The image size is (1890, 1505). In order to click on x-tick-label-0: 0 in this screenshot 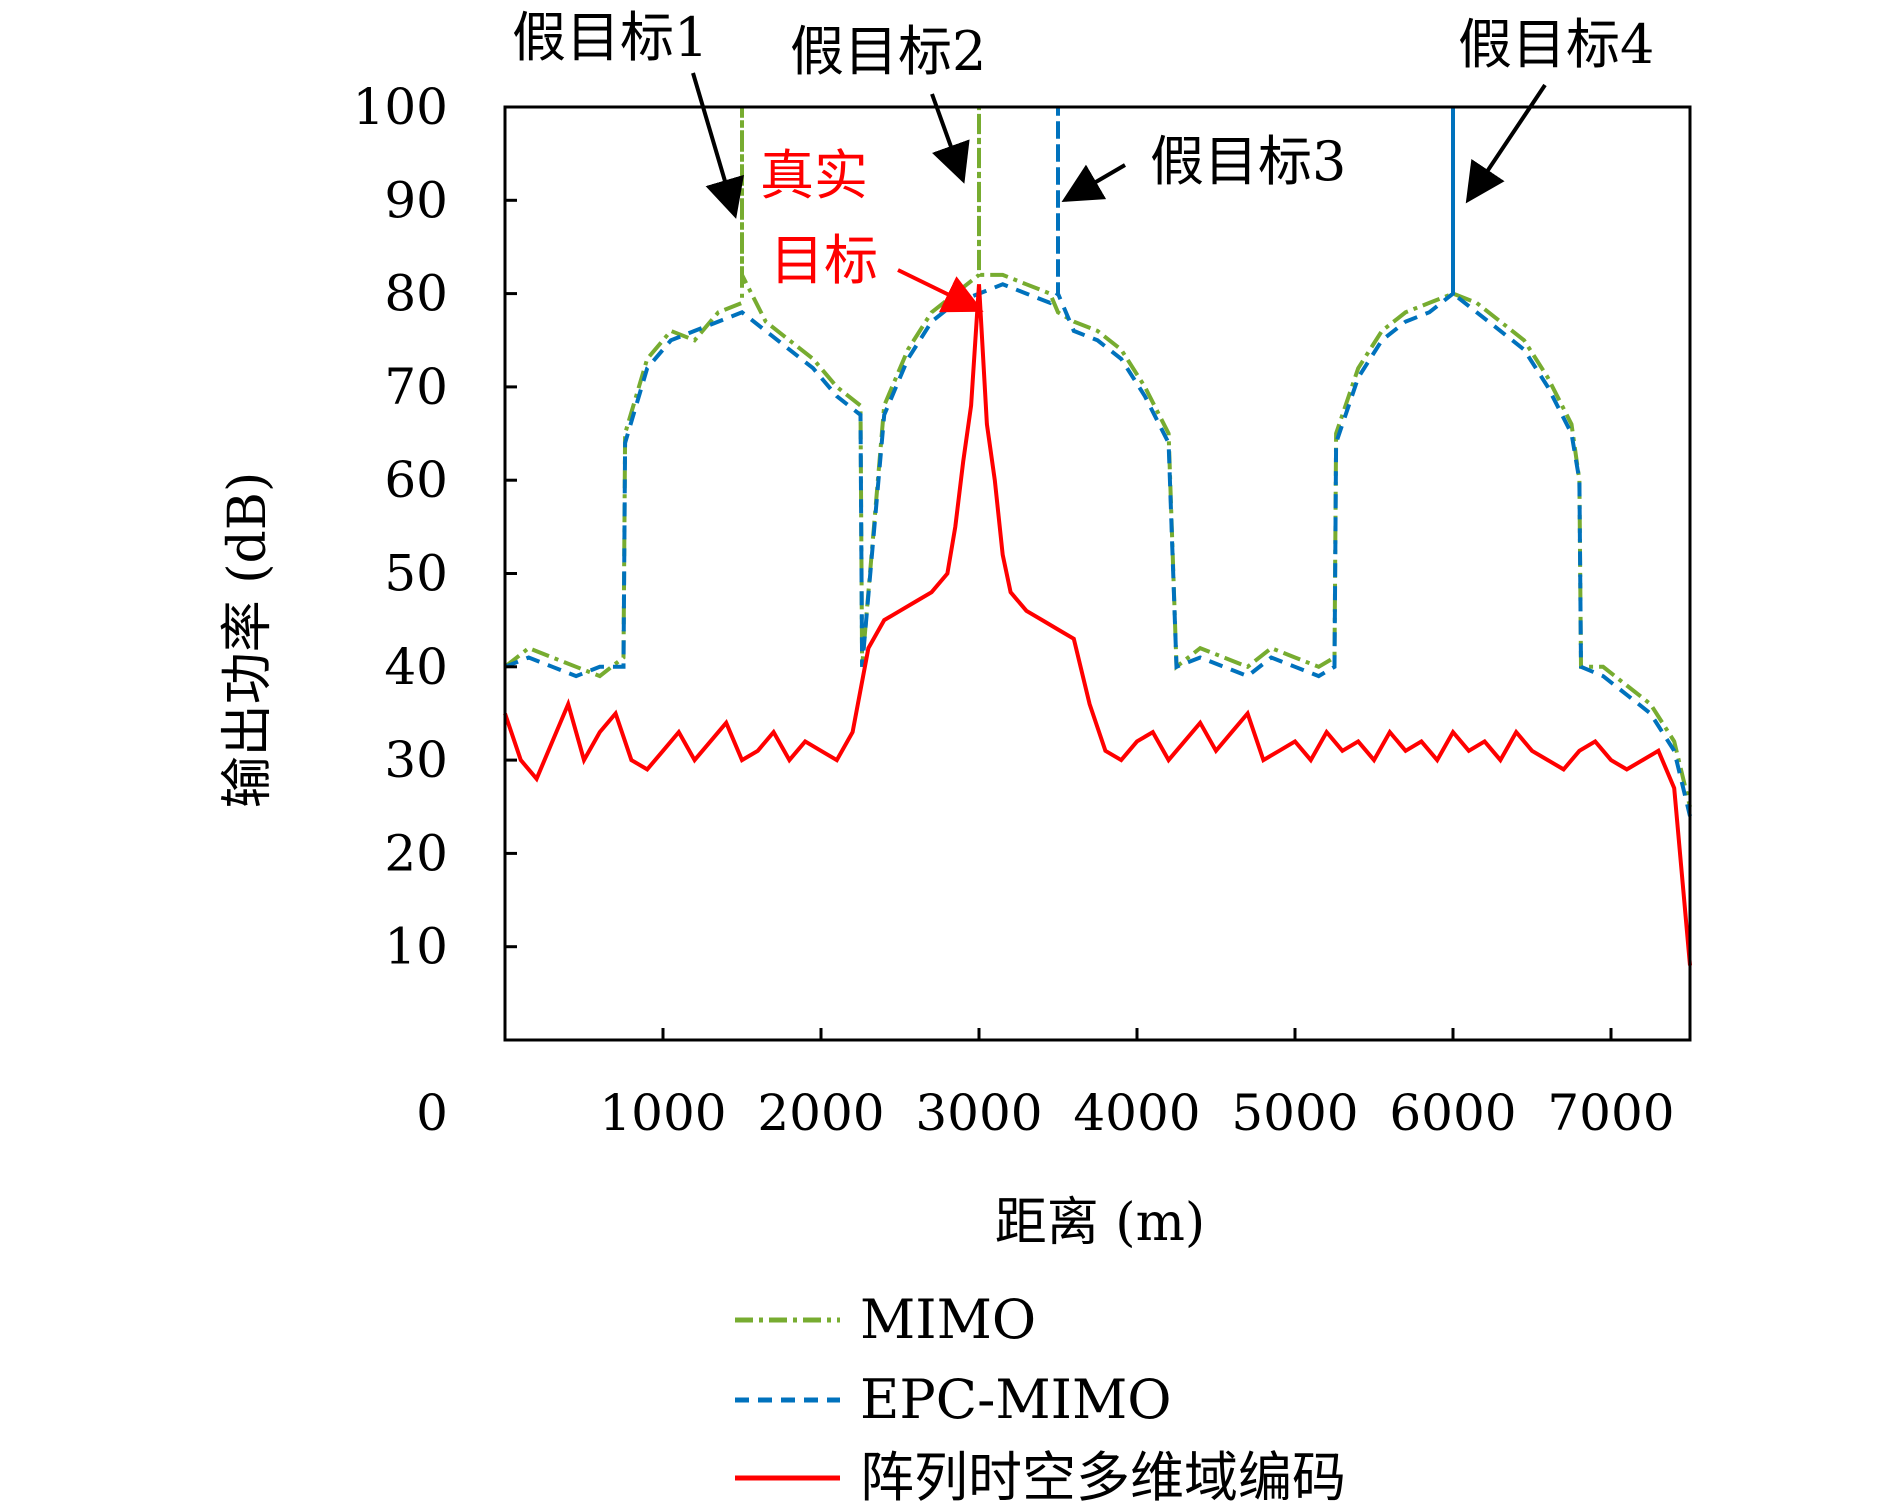, I will do `click(432, 1113)`.